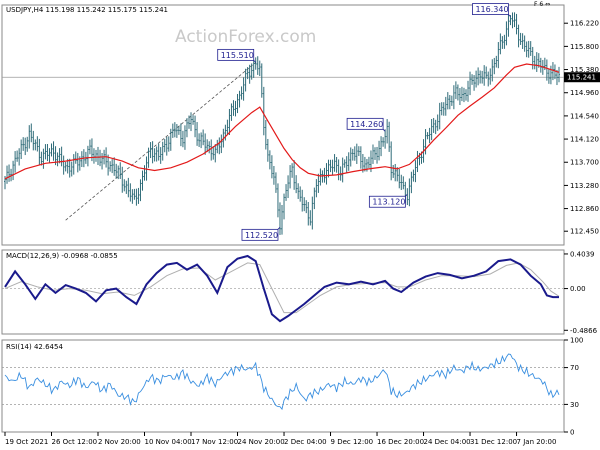  What do you see at coordinates (584, 140) in the screenshot?
I see `price-y-tick-label: 114.120` at bounding box center [584, 140].